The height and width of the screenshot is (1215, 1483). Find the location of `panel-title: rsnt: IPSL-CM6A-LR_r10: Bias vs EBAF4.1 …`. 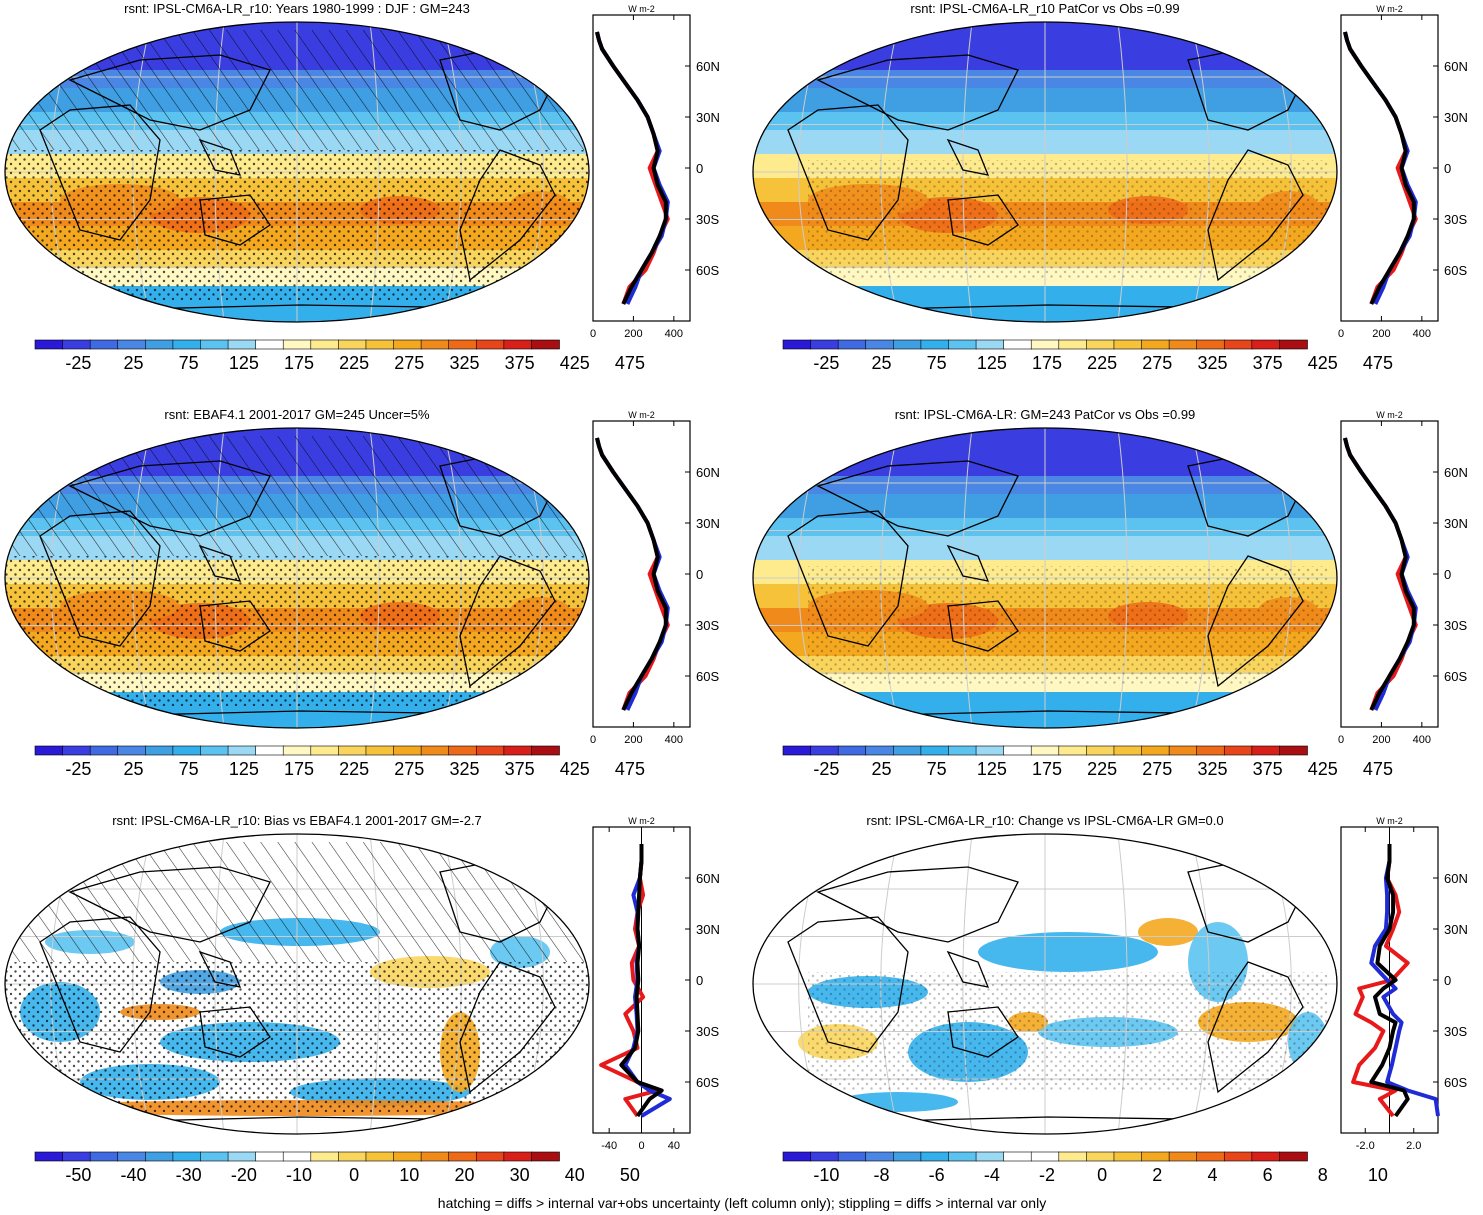

panel-title: rsnt: IPSL-CM6A-LR_r10: Bias vs EBAF4.1 … is located at coordinates (297, 820).